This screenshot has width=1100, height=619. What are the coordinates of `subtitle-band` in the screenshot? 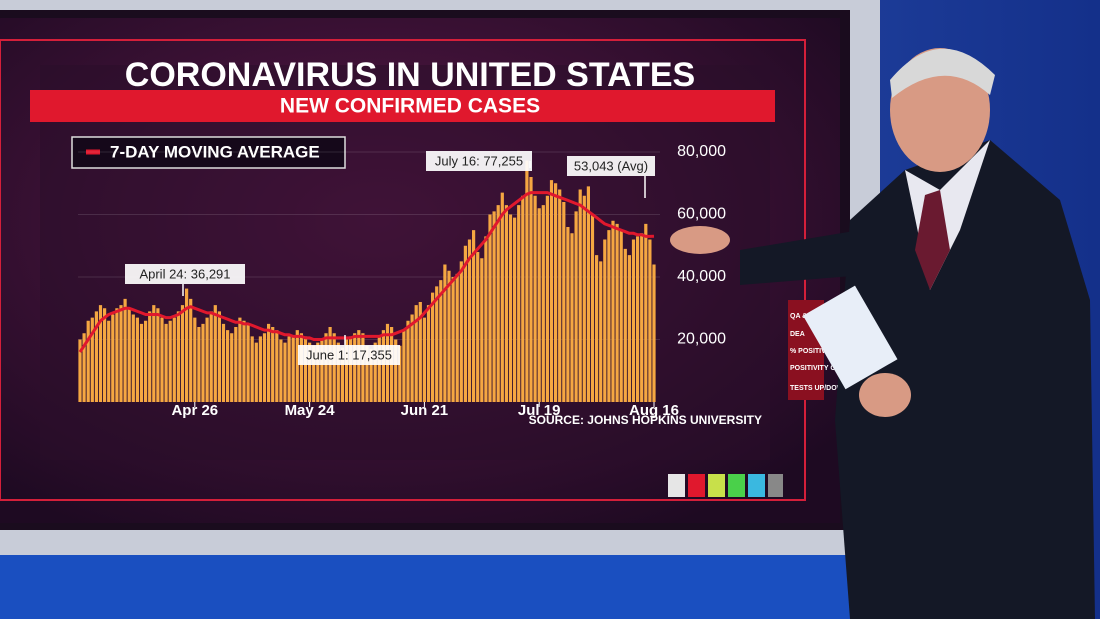 It's located at (402, 106).